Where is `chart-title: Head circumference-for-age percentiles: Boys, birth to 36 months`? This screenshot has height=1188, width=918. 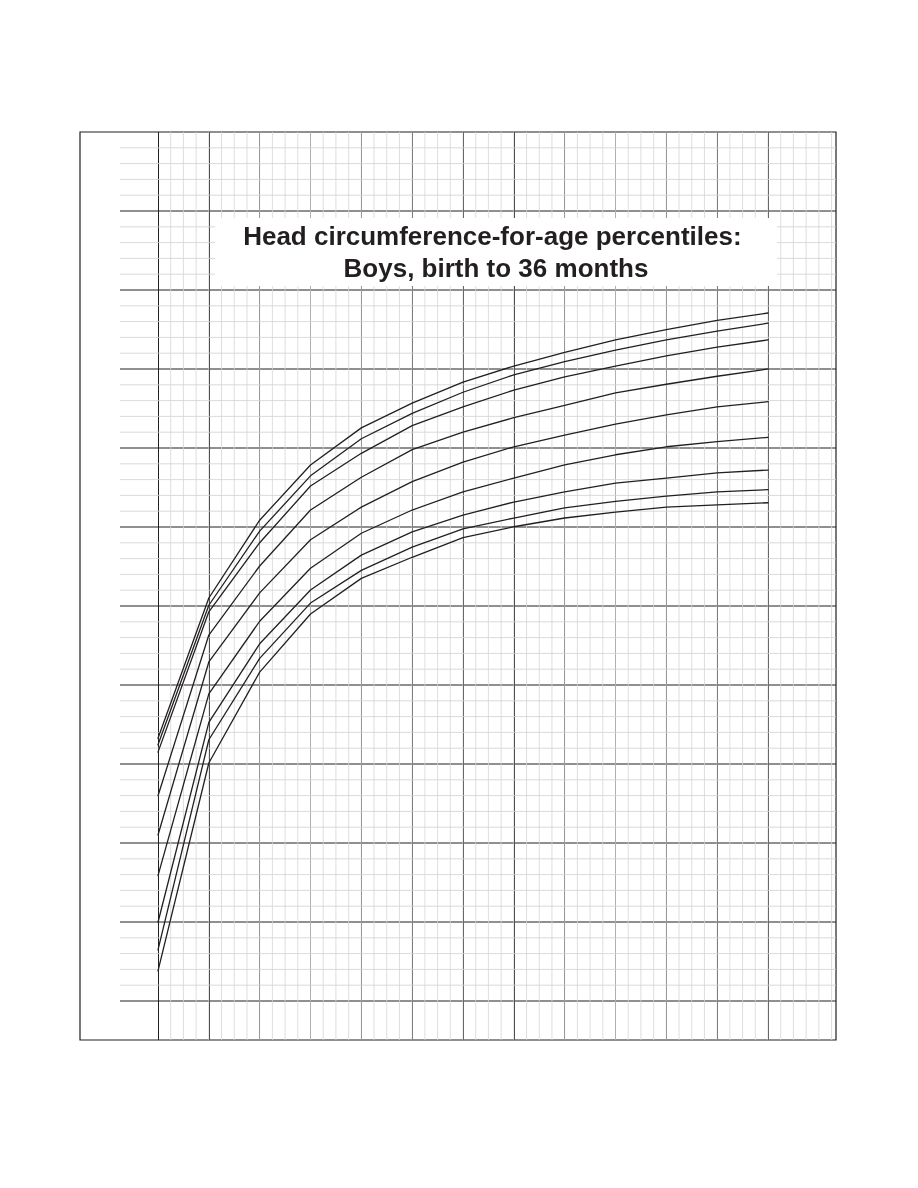
chart-title: Head circumference-for-age percentiles: Boys, birth to 36 months is located at coordinates (496, 252).